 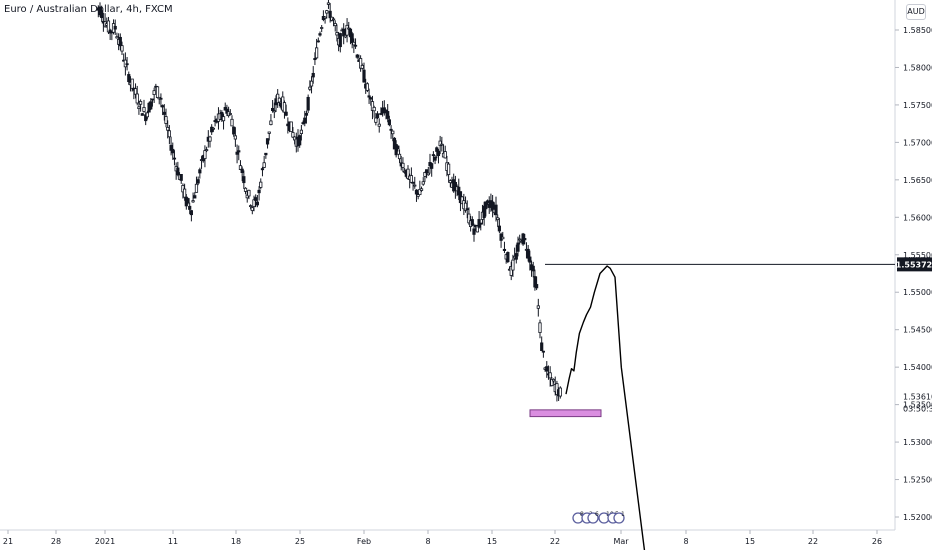 What do you see at coordinates (565, 413) in the screenshot?
I see `support-zone-box` at bounding box center [565, 413].